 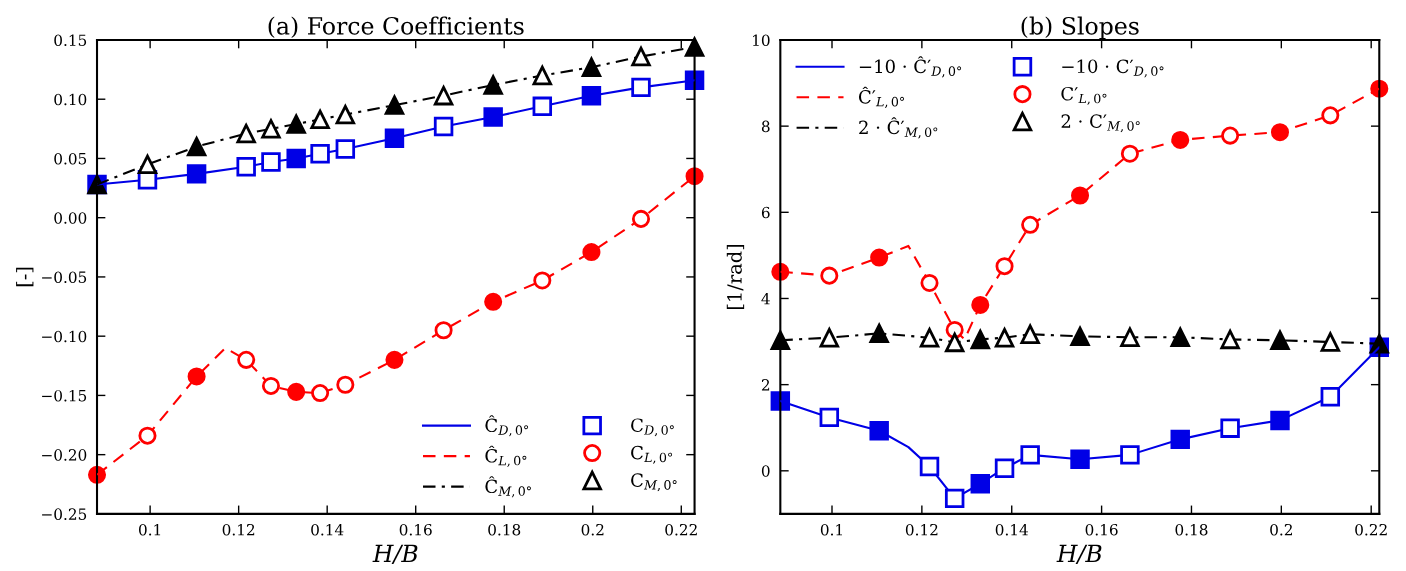 What do you see at coordinates (396, 27) in the screenshot?
I see `chart-title: (a) Force Coefficients` at bounding box center [396, 27].